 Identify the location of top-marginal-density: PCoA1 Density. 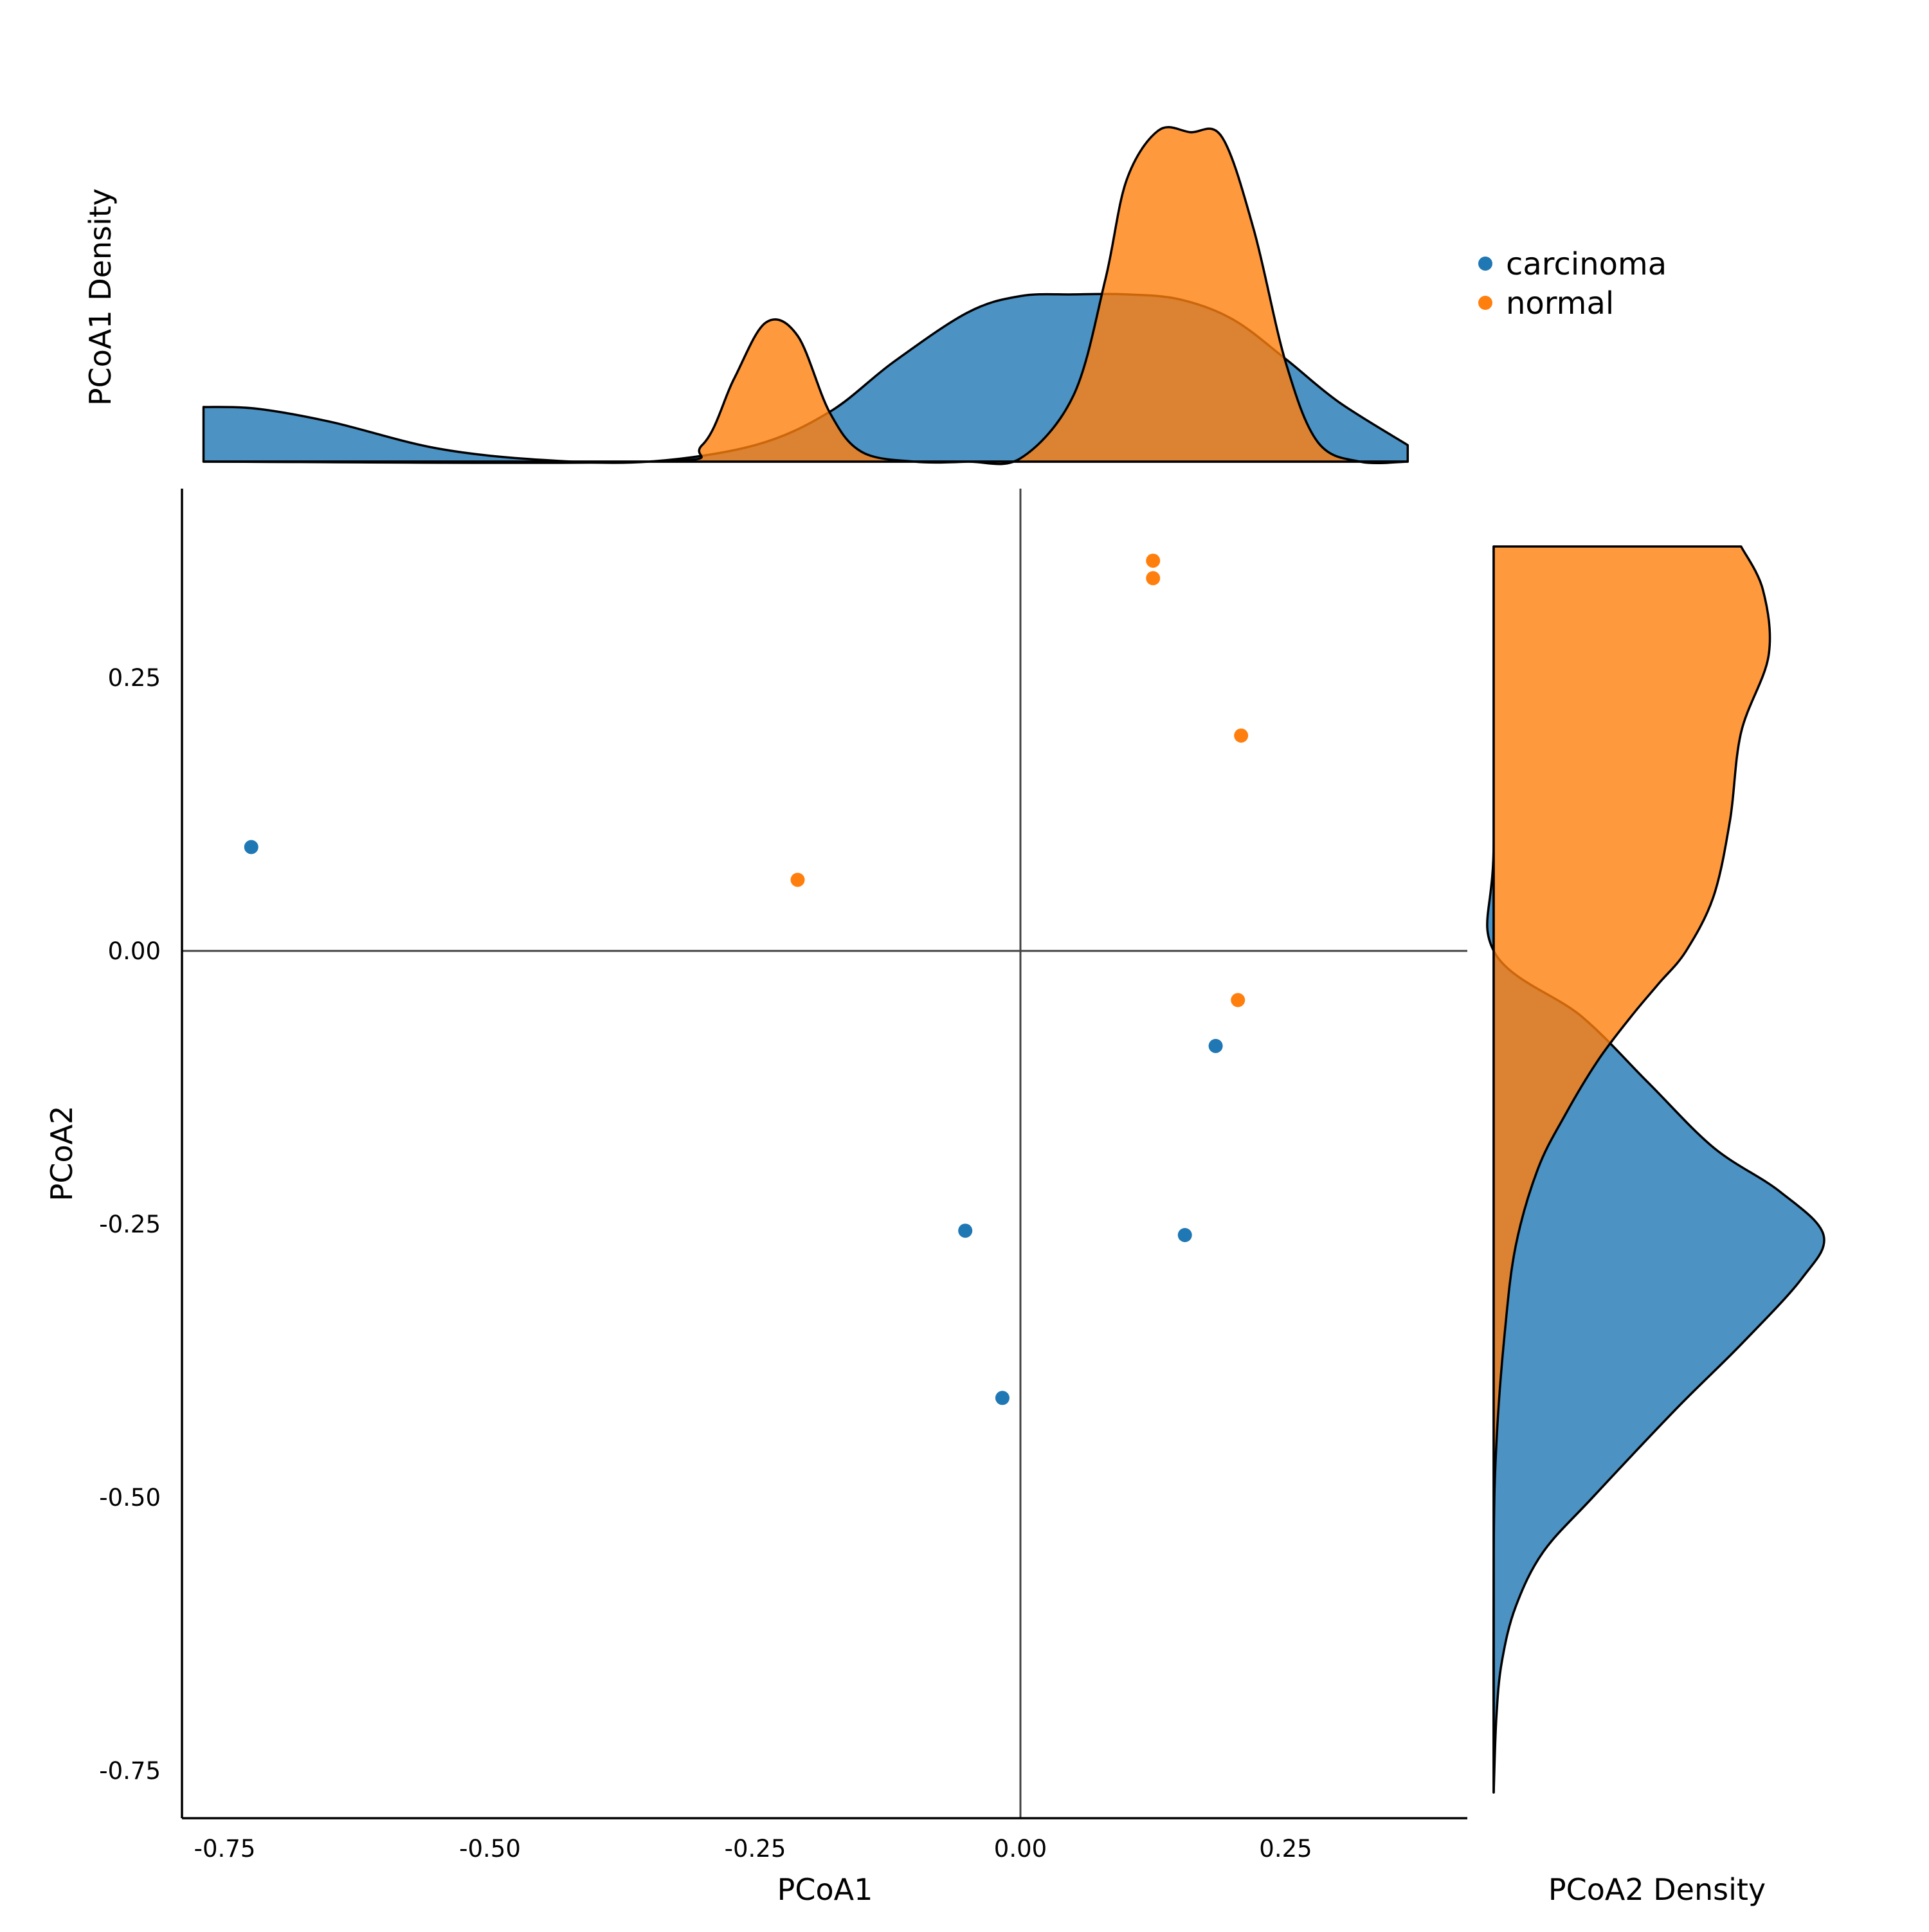
(746, 295).